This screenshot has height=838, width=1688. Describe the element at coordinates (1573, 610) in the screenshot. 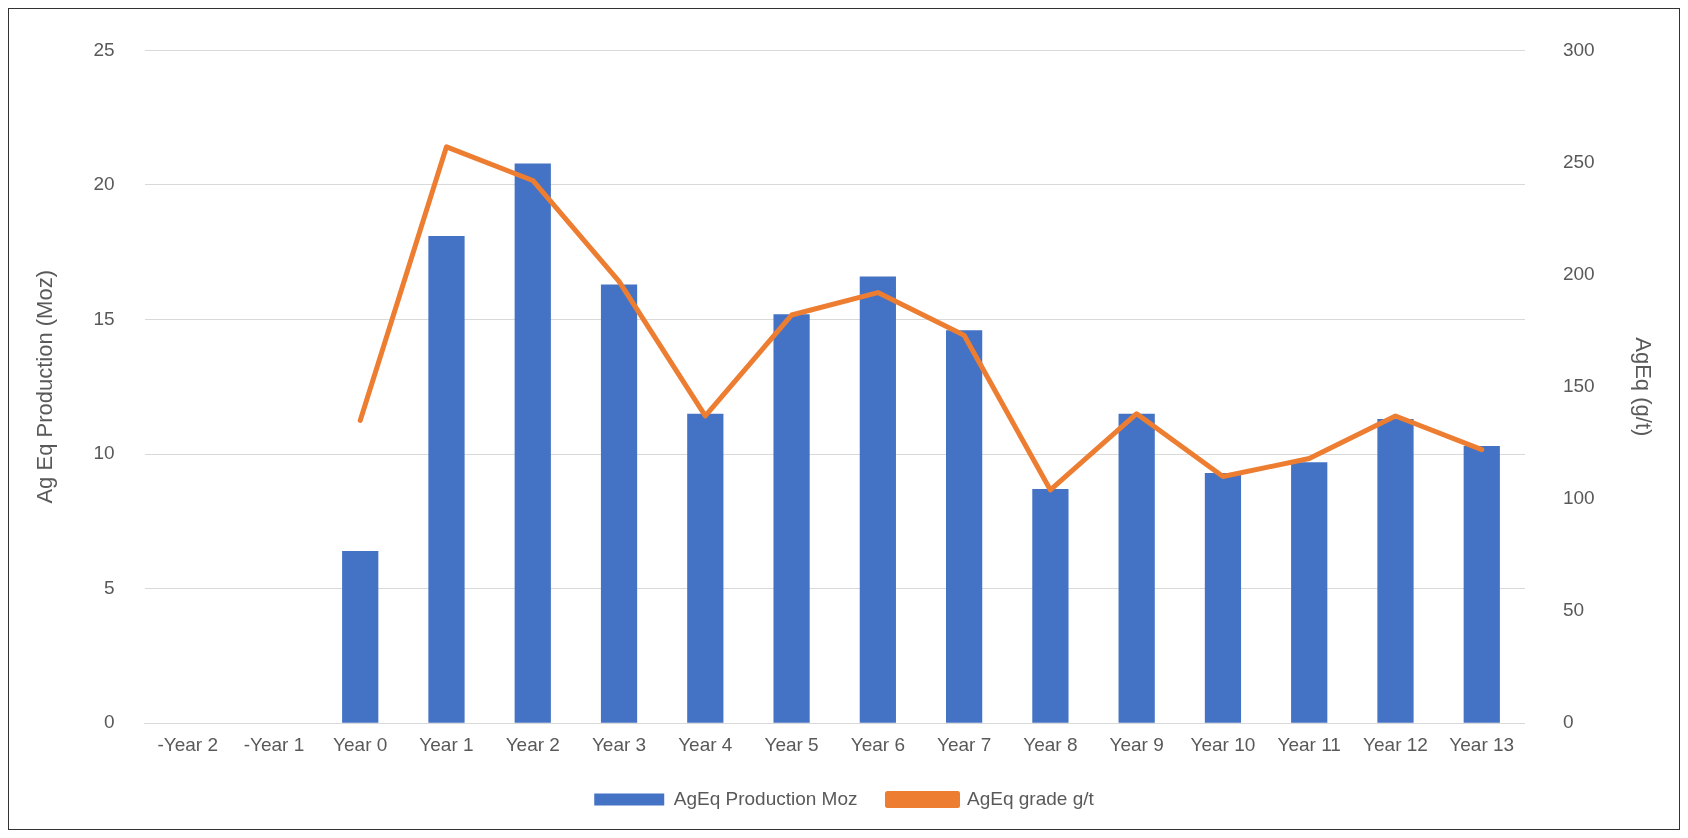

I see `y2-tick-label: 50` at that location.